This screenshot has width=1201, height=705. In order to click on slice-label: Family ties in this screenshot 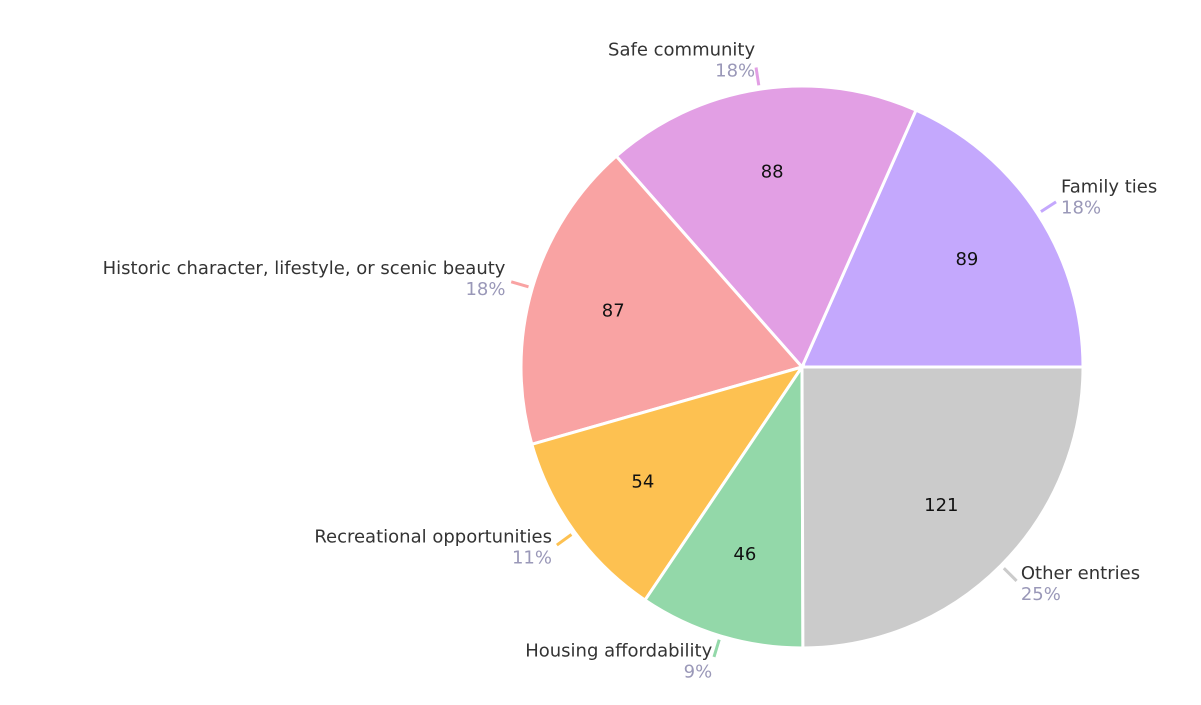, I will do `click(1109, 187)`.